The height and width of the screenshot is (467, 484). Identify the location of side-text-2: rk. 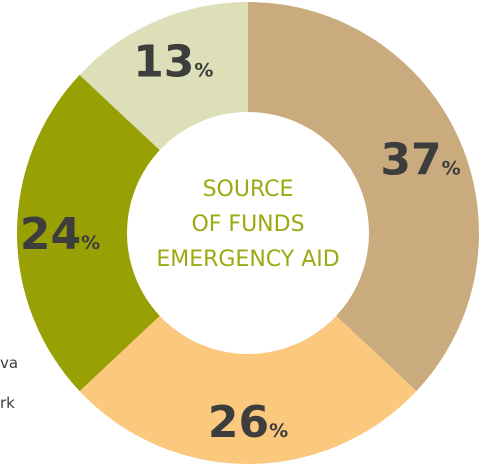
(7, 403).